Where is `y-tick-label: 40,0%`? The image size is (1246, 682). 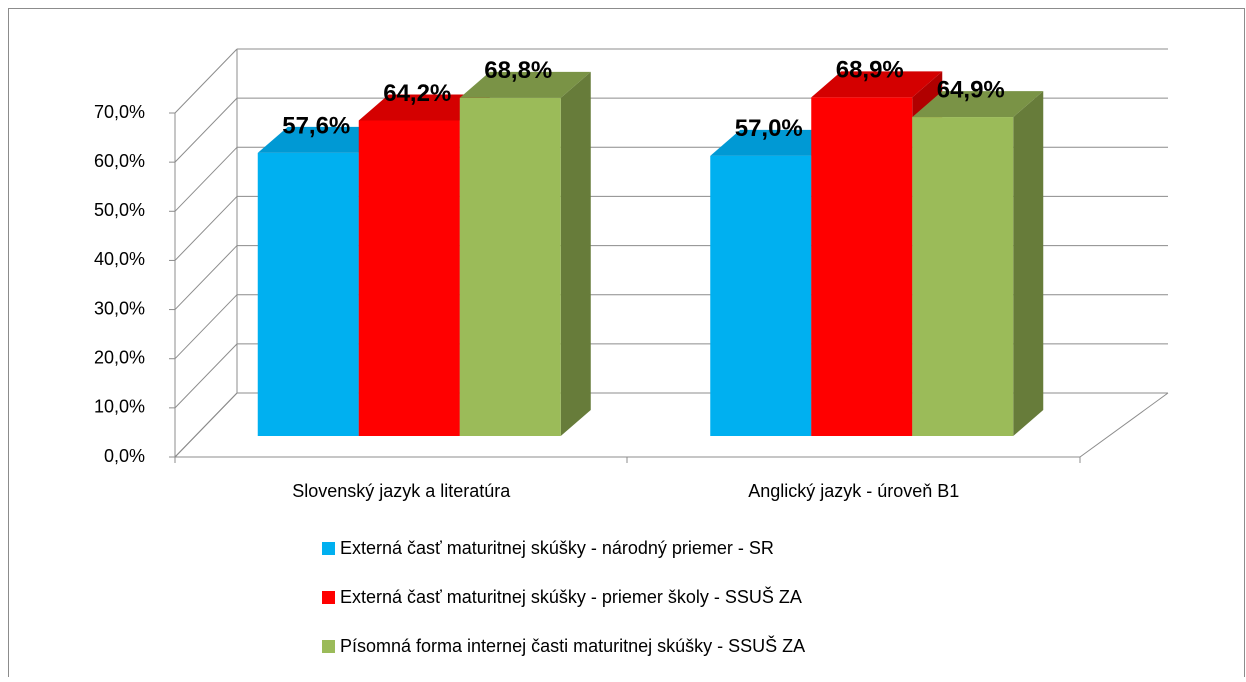 y-tick-label: 40,0% is located at coordinates (119, 259).